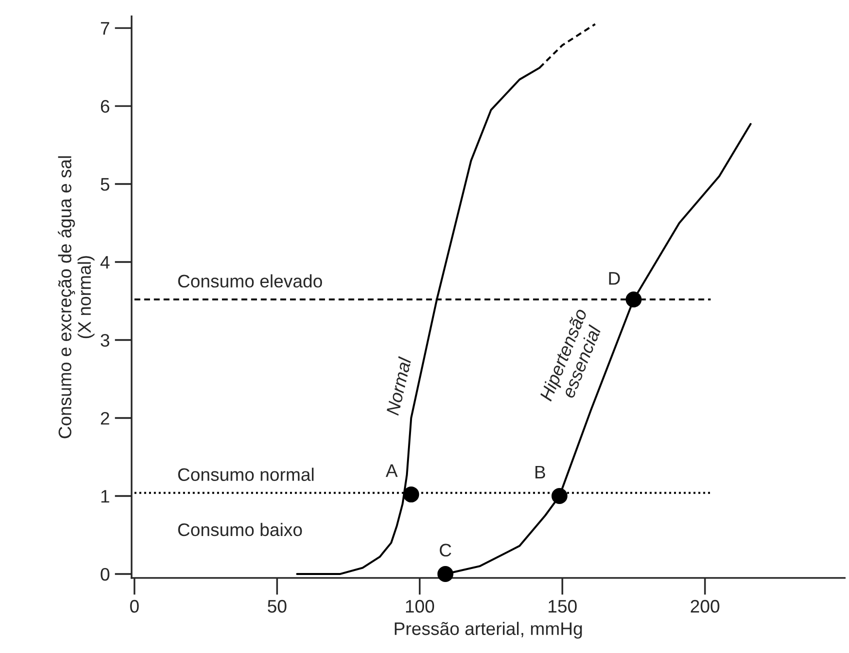 The image size is (849, 653). Describe the element at coordinates (105, 340) in the screenshot. I see `y-tick-label: 3` at that location.